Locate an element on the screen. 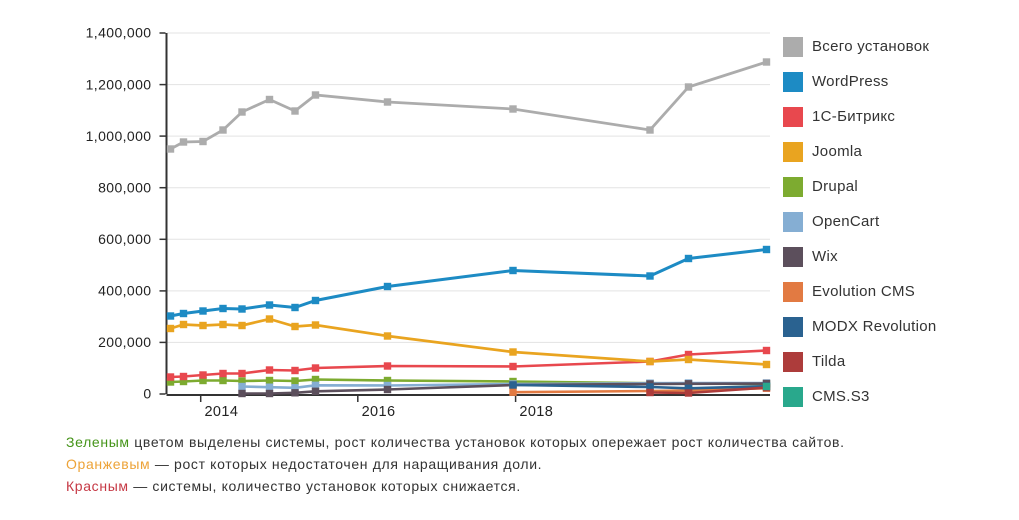 This screenshot has width=1019, height=520. svg-text: 200,000 is located at coordinates (124, 342).